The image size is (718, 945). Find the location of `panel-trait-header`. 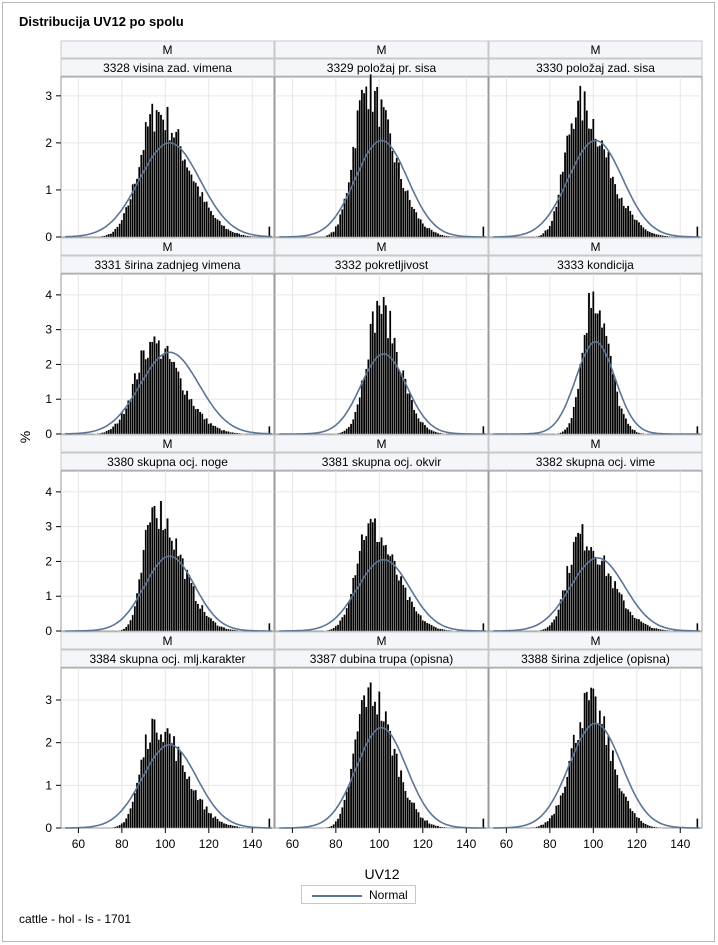

panel-trait-header is located at coordinates (381, 658).